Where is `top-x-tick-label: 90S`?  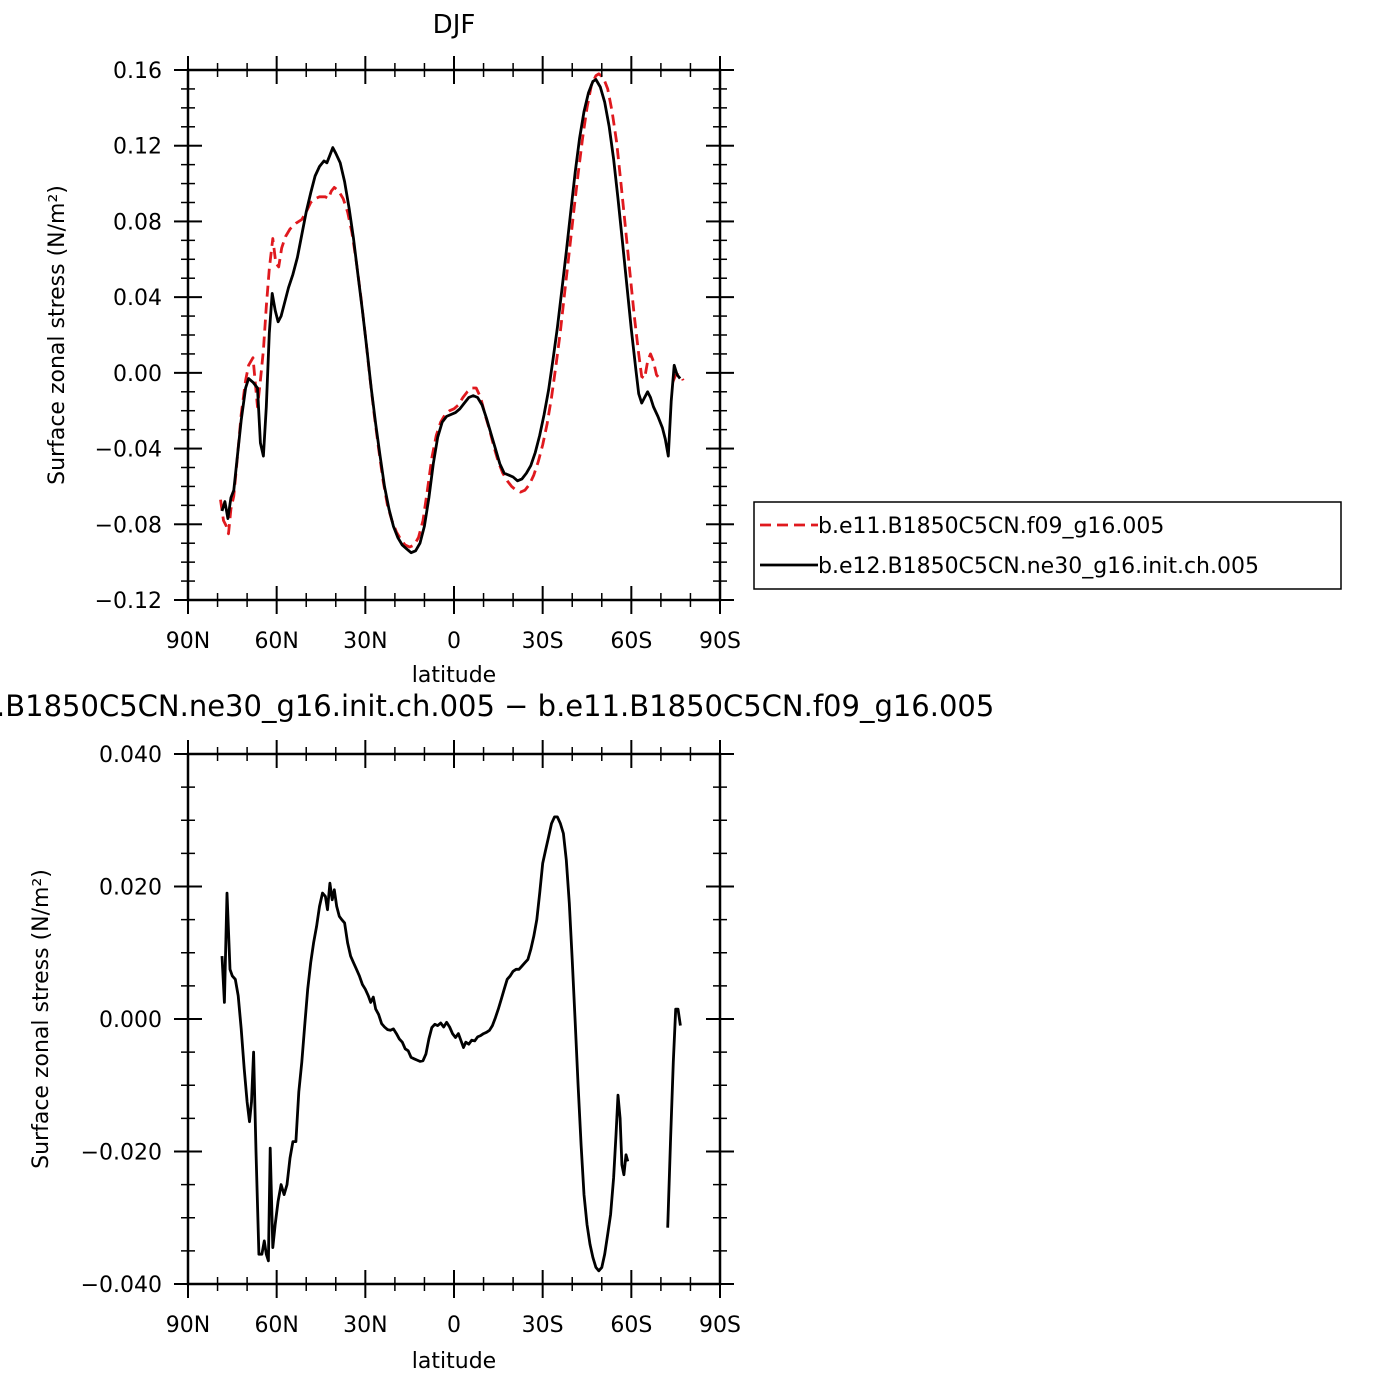 top-x-tick-label: 90S is located at coordinates (720, 641).